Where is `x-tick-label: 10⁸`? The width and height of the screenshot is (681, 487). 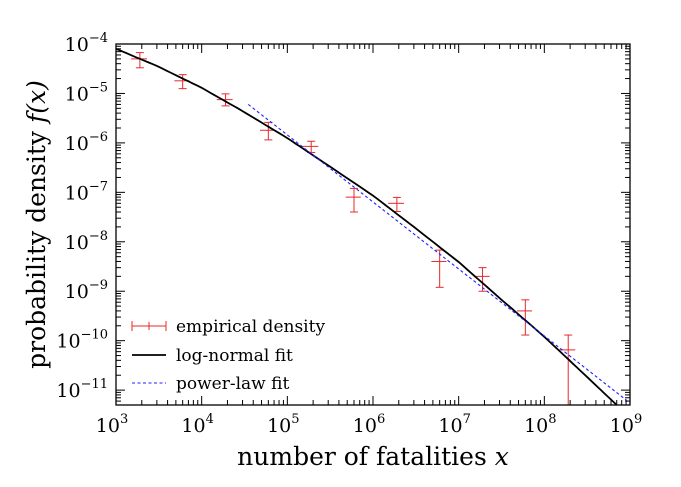 x-tick-label: 10⁸ is located at coordinates (540, 424).